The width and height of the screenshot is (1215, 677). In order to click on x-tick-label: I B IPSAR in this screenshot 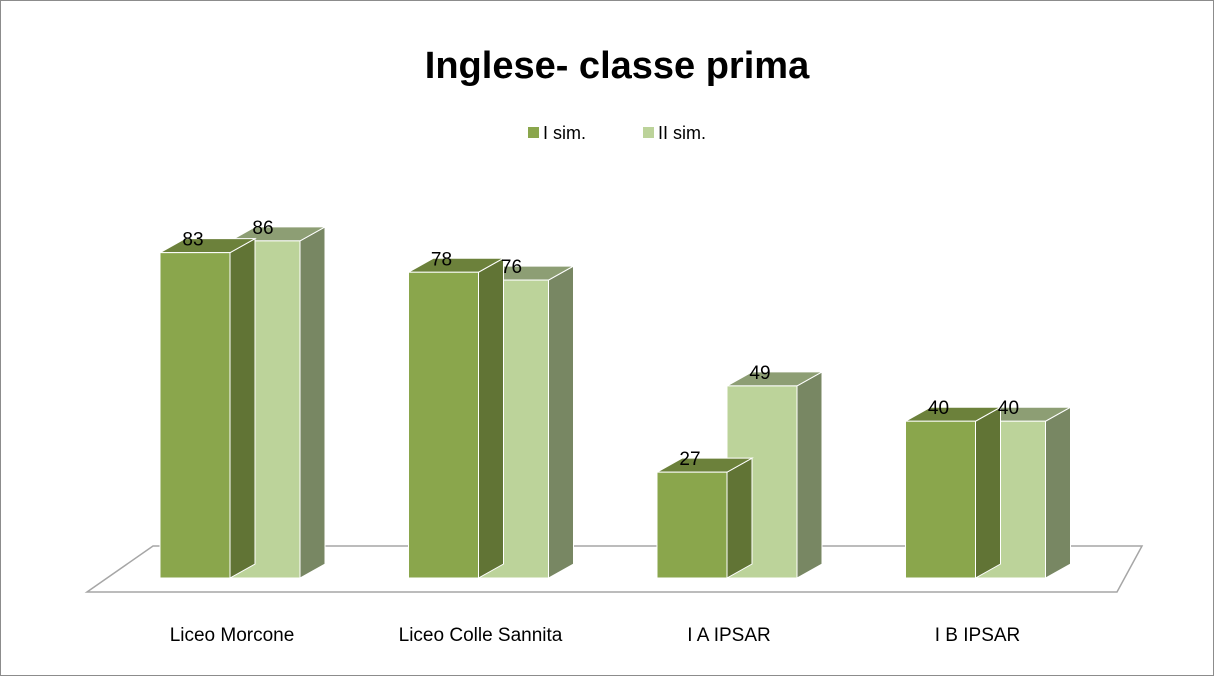, I will do `click(978, 635)`.